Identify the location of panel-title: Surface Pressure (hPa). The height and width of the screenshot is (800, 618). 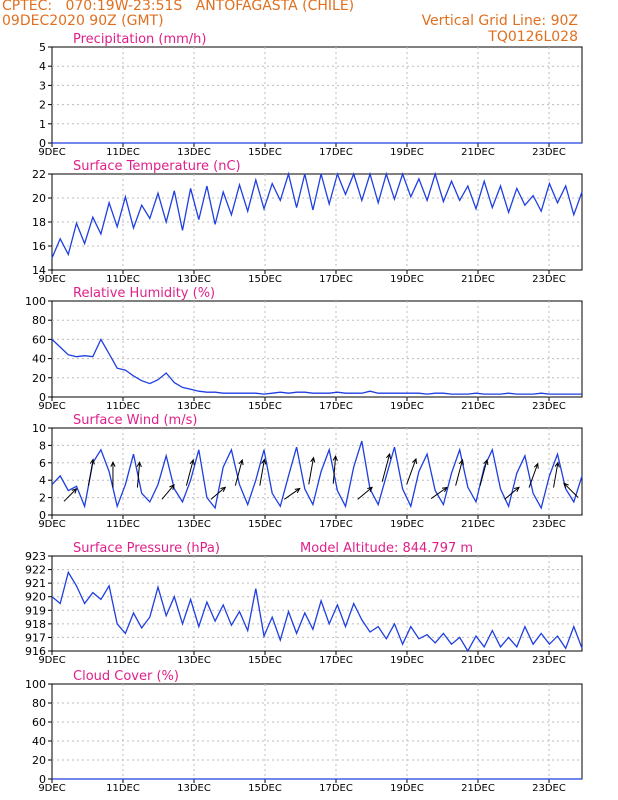
(146, 548).